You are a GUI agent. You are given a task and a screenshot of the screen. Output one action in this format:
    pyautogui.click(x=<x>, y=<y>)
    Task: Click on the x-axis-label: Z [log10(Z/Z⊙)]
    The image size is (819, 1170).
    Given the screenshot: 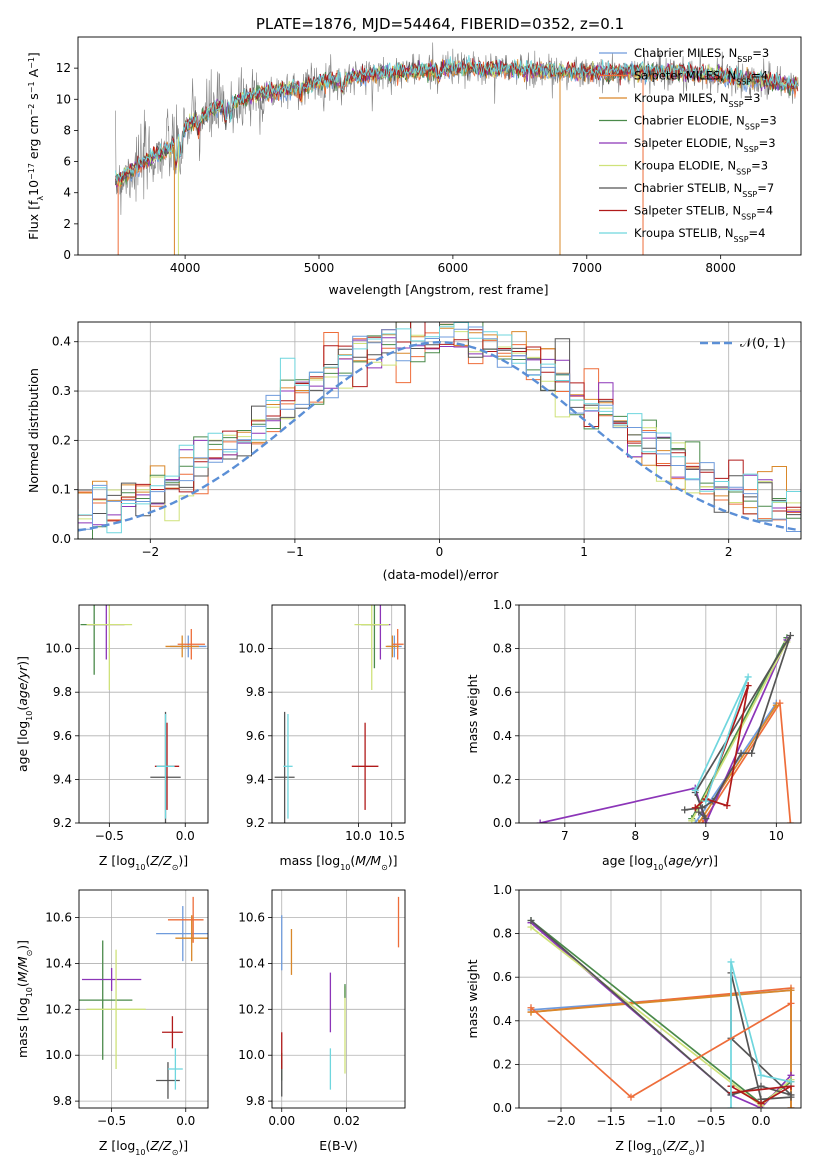 What is the action you would take?
    pyautogui.click(x=143, y=862)
    